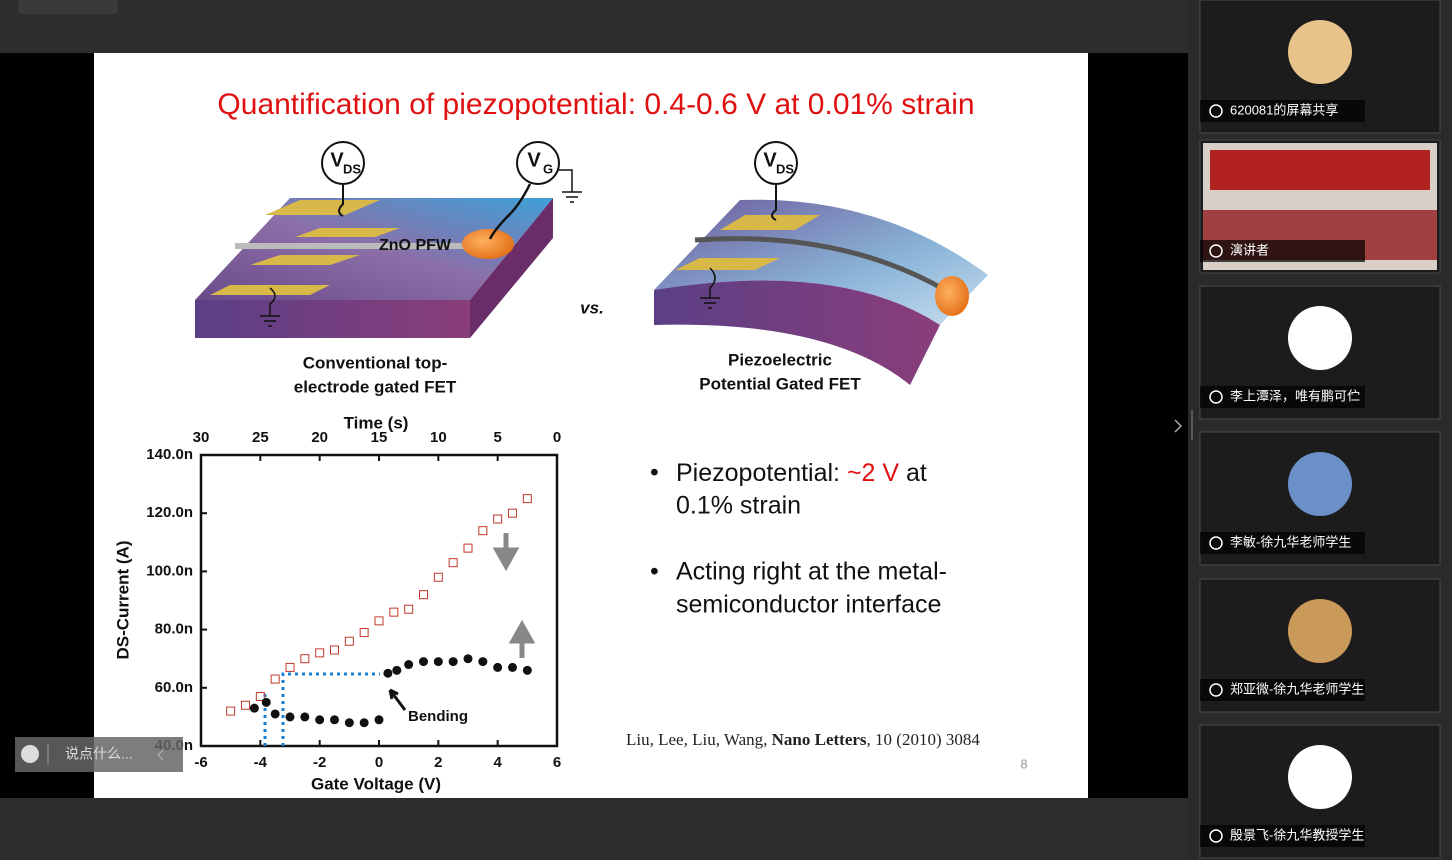 This screenshot has height=860, width=1452. Describe the element at coordinates (169, 454) in the screenshot. I see `y-tick-label: 140.0n` at that location.